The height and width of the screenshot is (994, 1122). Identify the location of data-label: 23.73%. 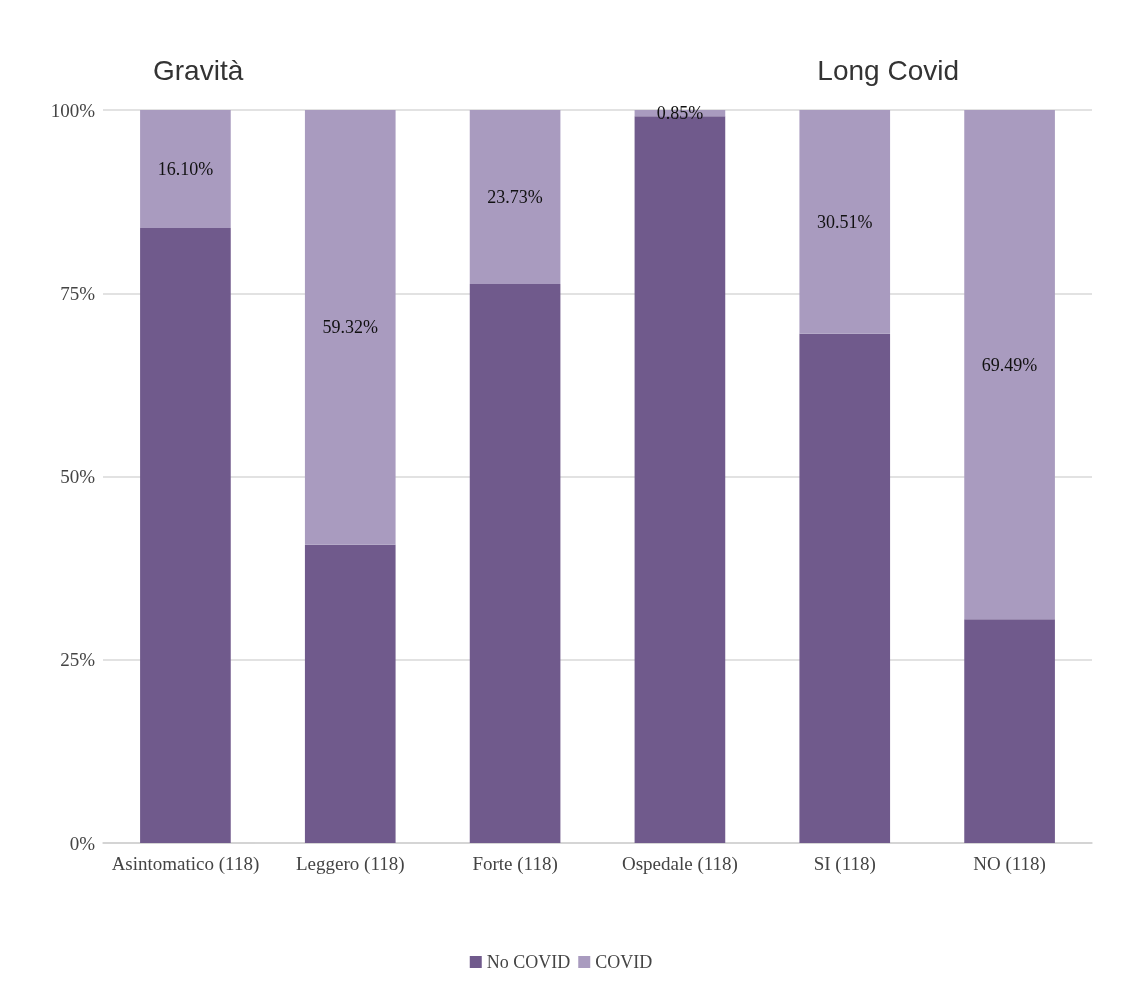
(515, 196).